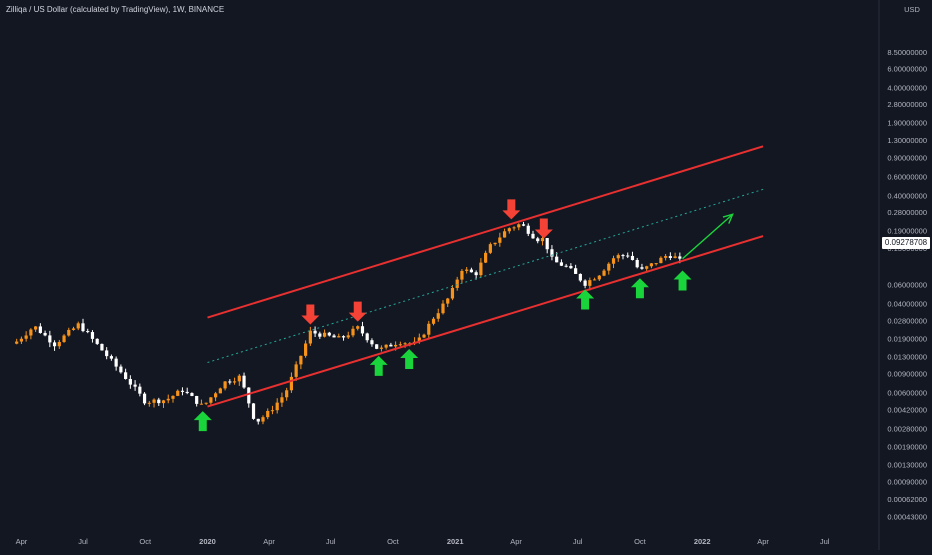  What do you see at coordinates (907, 157) in the screenshot?
I see `price-tick-label: 0.90000000` at bounding box center [907, 157].